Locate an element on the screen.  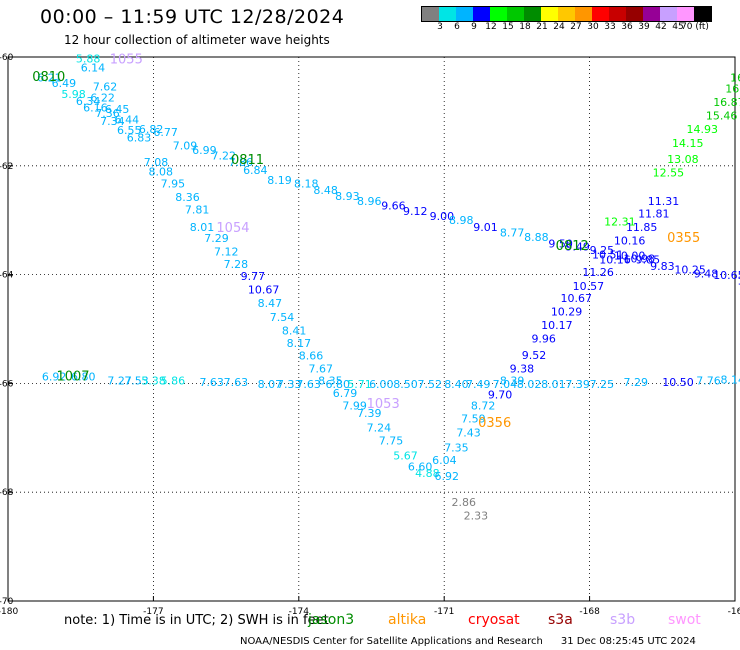
wave-height-point: 6.22 is located at coordinates (102, 98).